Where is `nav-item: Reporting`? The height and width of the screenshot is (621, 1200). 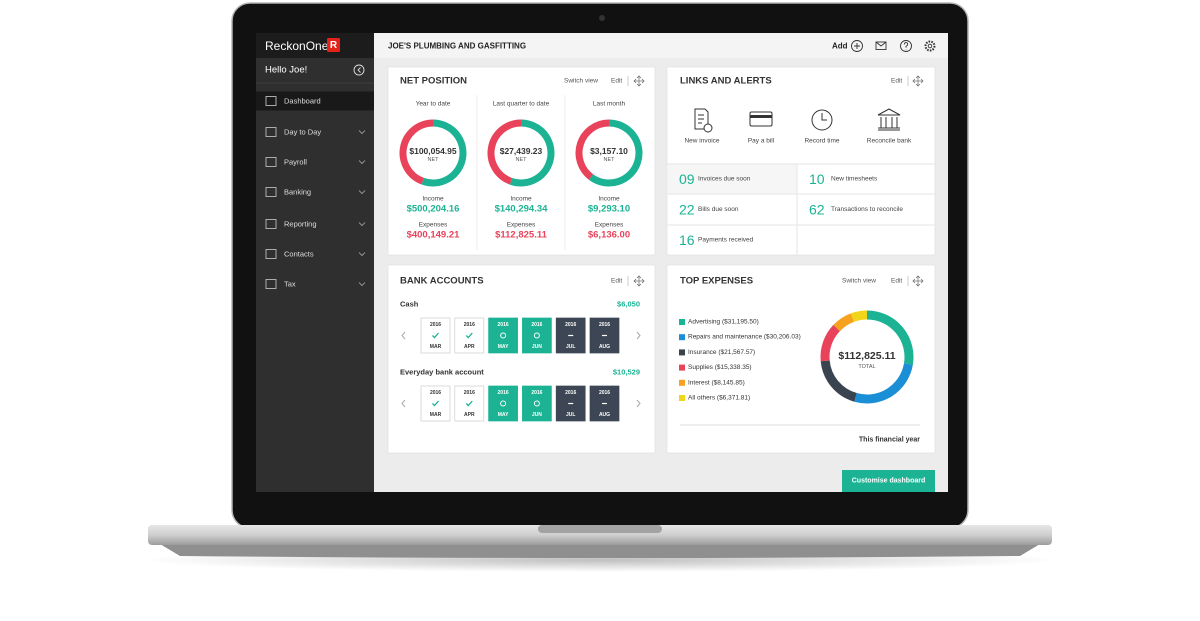 nav-item: Reporting is located at coordinates (300, 224).